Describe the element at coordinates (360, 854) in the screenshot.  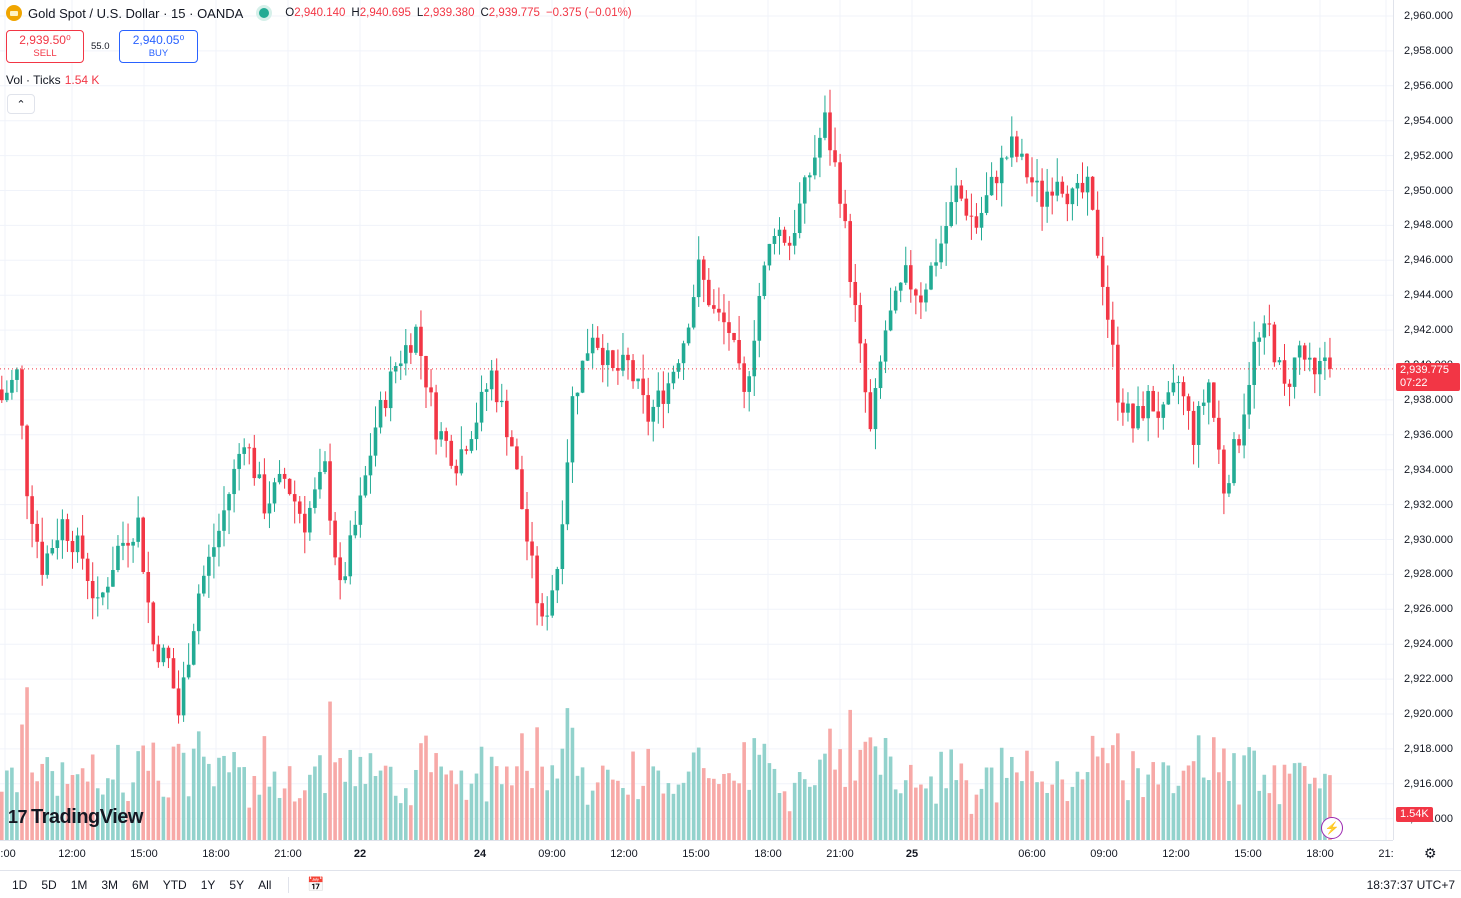
I see `time-tick-label: 22` at that location.